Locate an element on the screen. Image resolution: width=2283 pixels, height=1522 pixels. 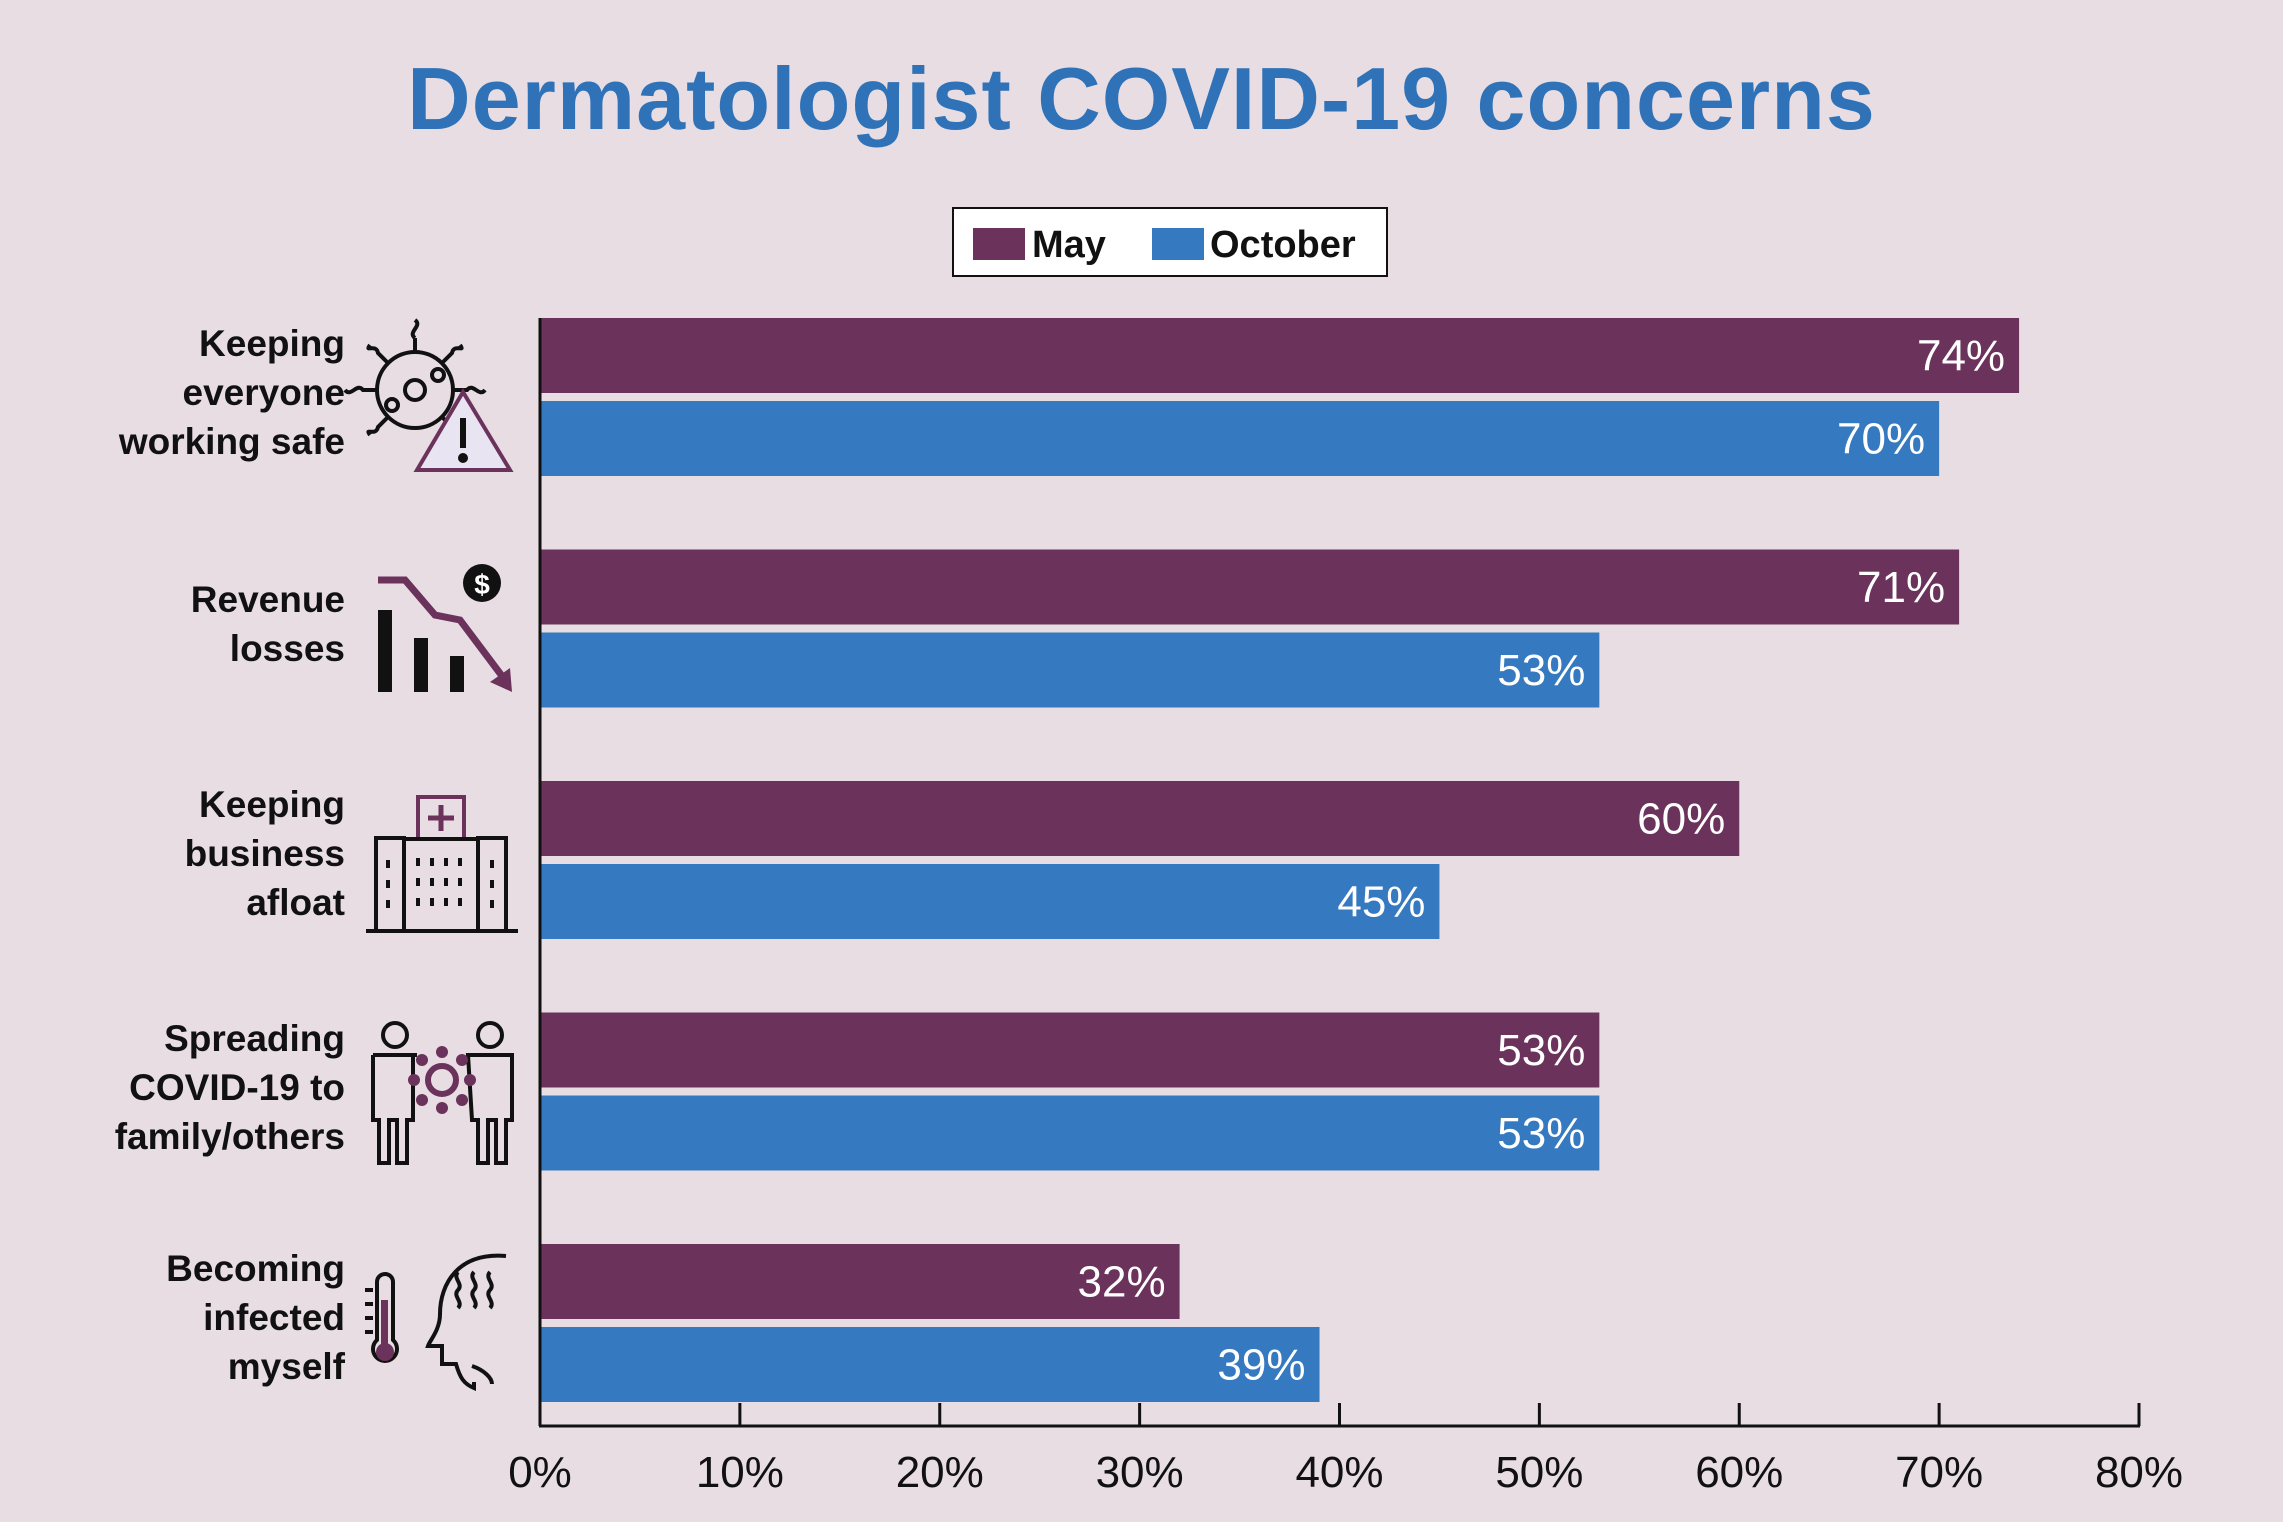
legend-label-may: May is located at coordinates (1069, 245).